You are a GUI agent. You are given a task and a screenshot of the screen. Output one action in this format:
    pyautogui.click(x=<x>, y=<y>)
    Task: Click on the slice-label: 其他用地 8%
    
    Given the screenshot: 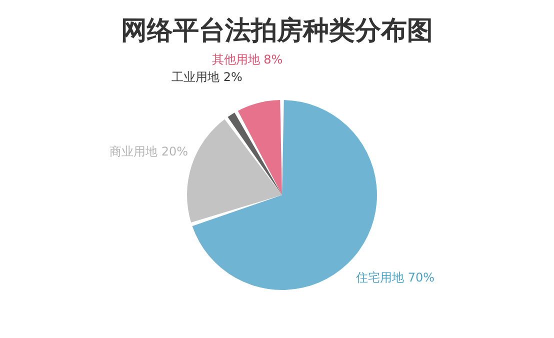 What is the action you would take?
    pyautogui.click(x=247, y=59)
    